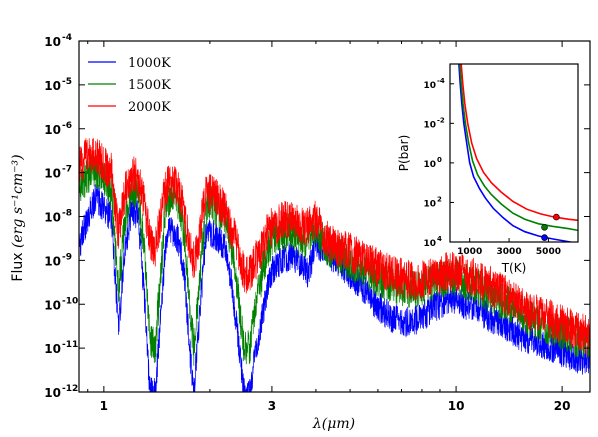  Describe the element at coordinates (67, 38) in the screenshot. I see `y-tick-exponent: -4` at that location.